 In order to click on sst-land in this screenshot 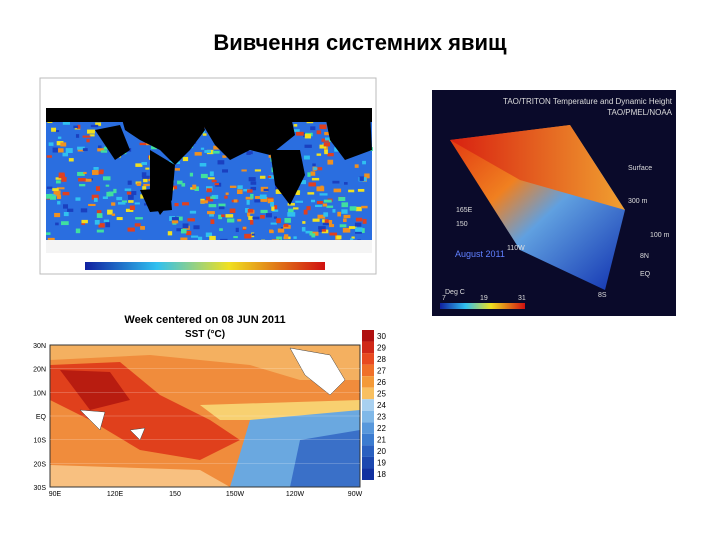, I will do `click(212, 394)`.